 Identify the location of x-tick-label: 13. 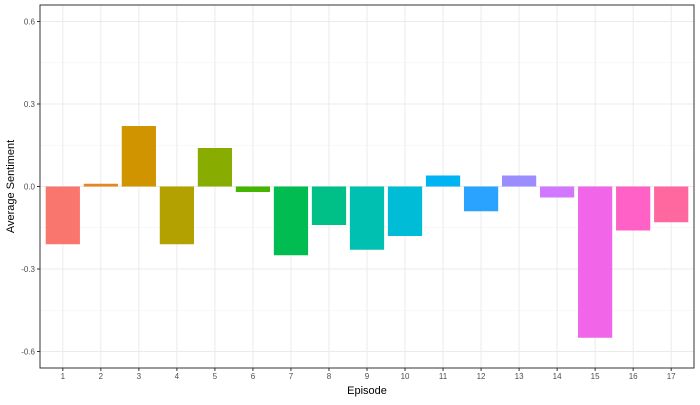
(519, 376).